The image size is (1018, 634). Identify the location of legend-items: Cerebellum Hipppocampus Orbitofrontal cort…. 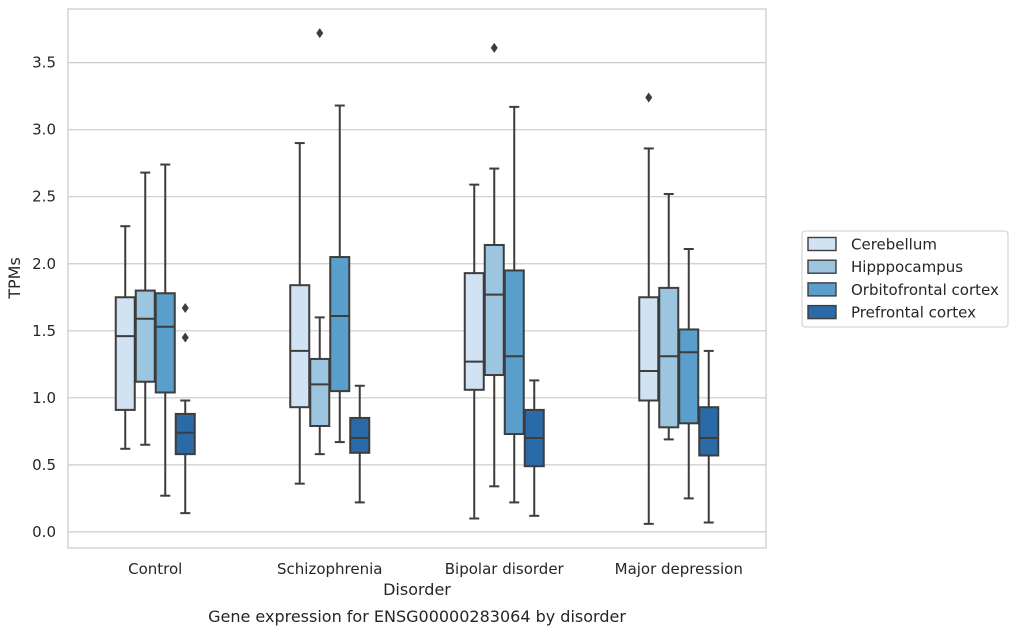
(903, 279).